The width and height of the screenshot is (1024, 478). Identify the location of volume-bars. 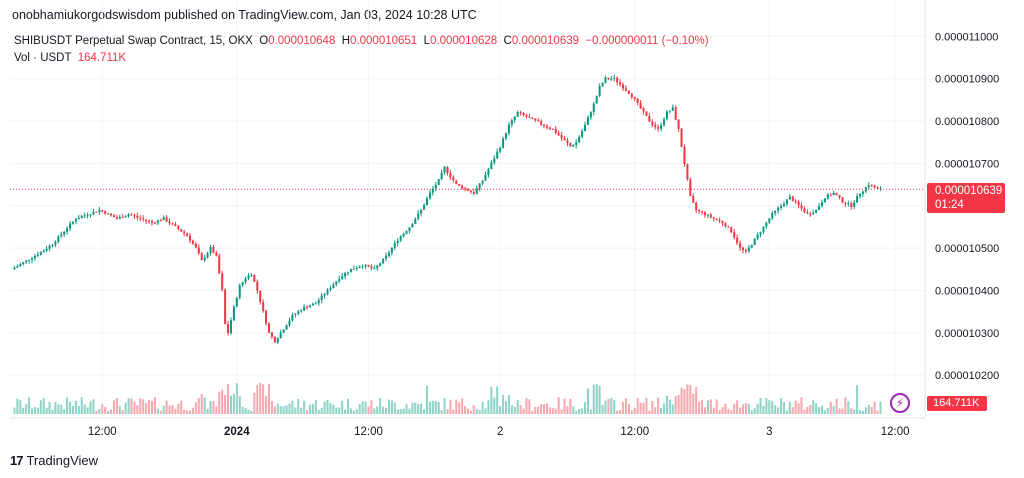
(447, 398).